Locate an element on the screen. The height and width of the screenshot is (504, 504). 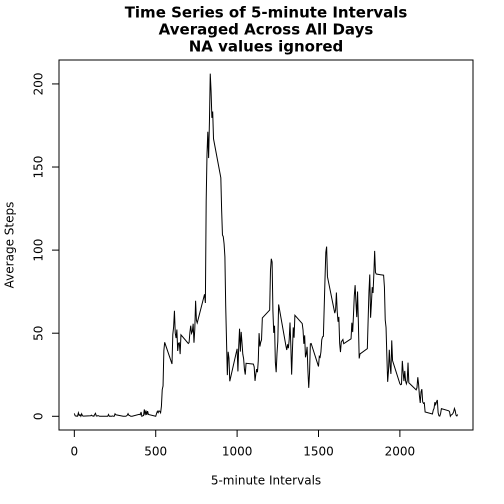
y-tick-label: 150 is located at coordinates (39, 167).